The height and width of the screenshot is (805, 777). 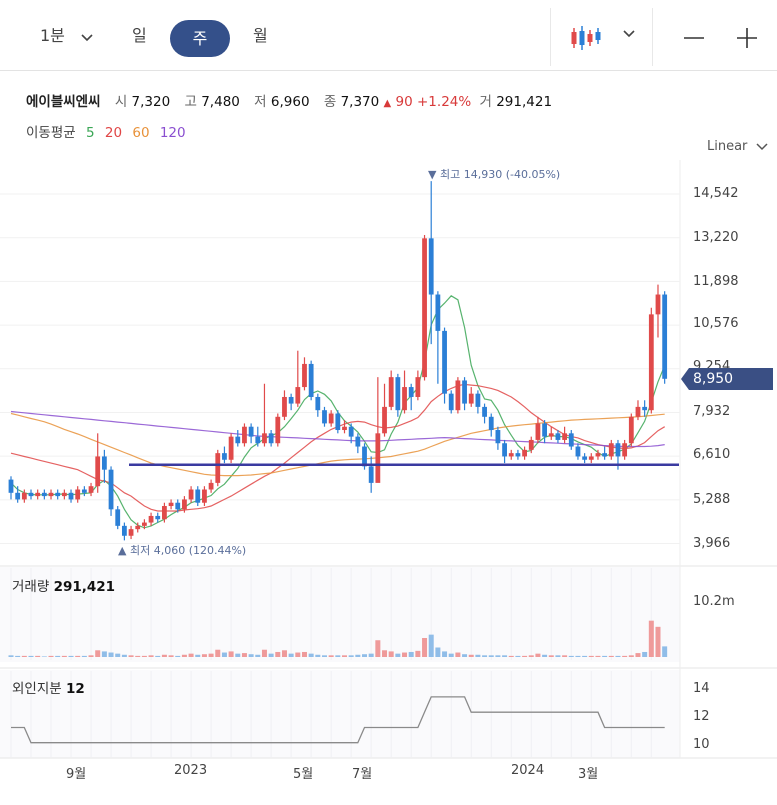 I want to click on moving-average-legend: 이동평균 5 20 60 120, so click(x=106, y=131).